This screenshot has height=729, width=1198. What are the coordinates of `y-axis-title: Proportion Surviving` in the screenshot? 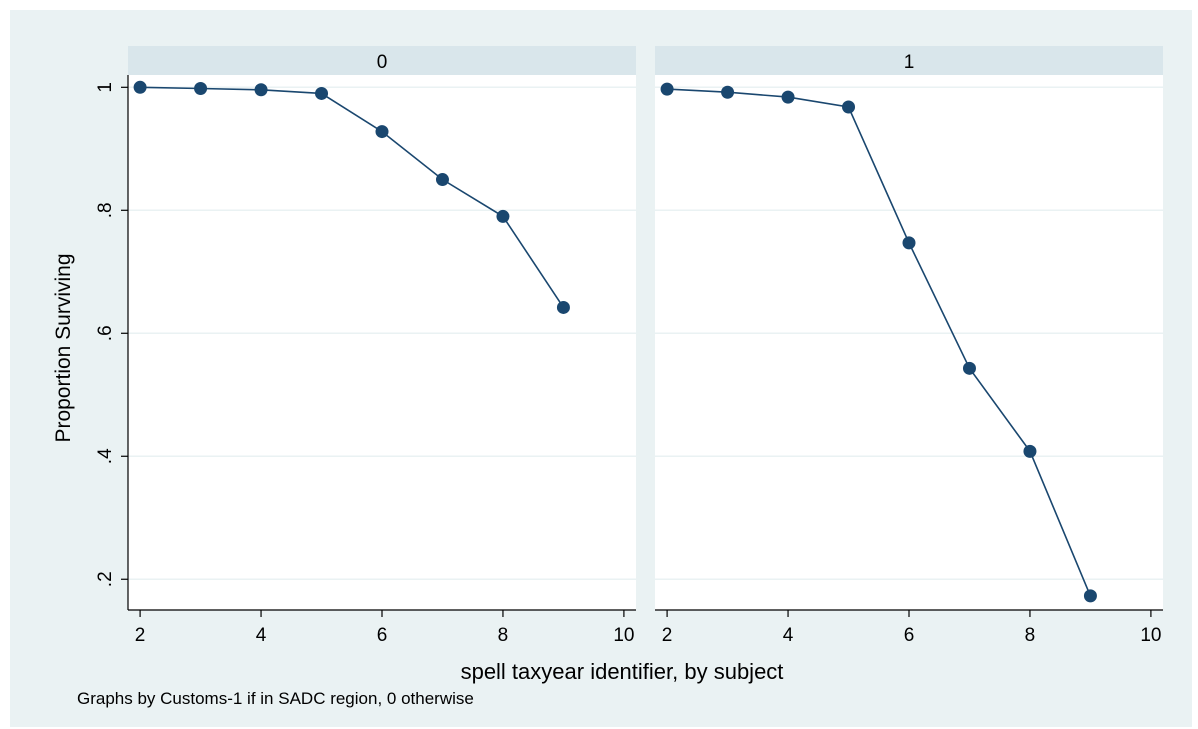 It's located at (63, 347).